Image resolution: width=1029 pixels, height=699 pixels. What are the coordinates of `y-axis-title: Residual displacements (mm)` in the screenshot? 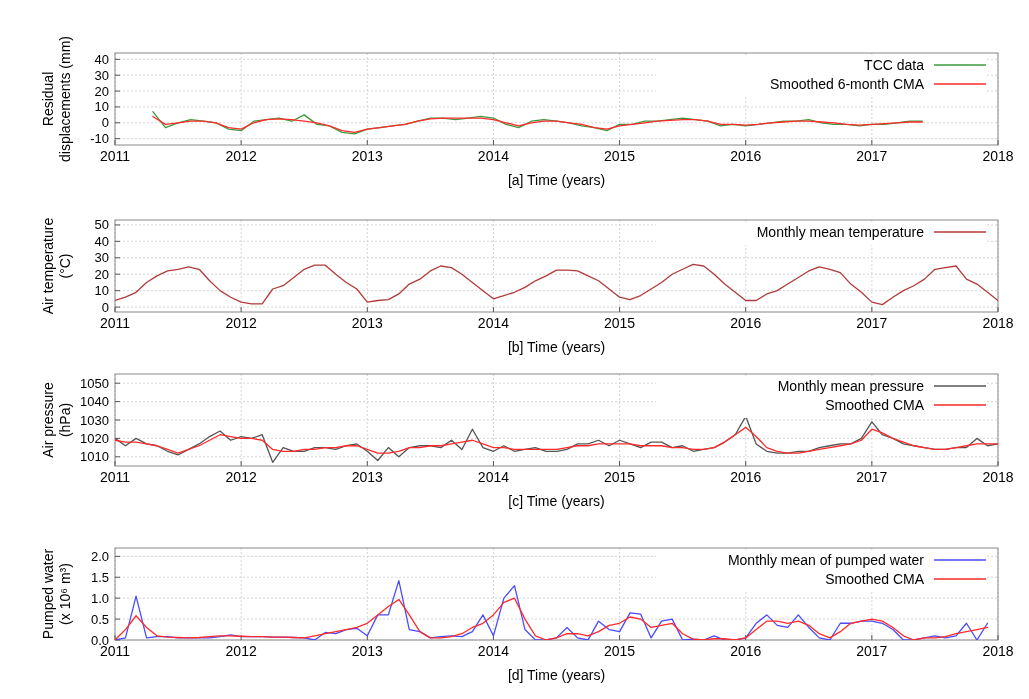 It's located at (56, 99).